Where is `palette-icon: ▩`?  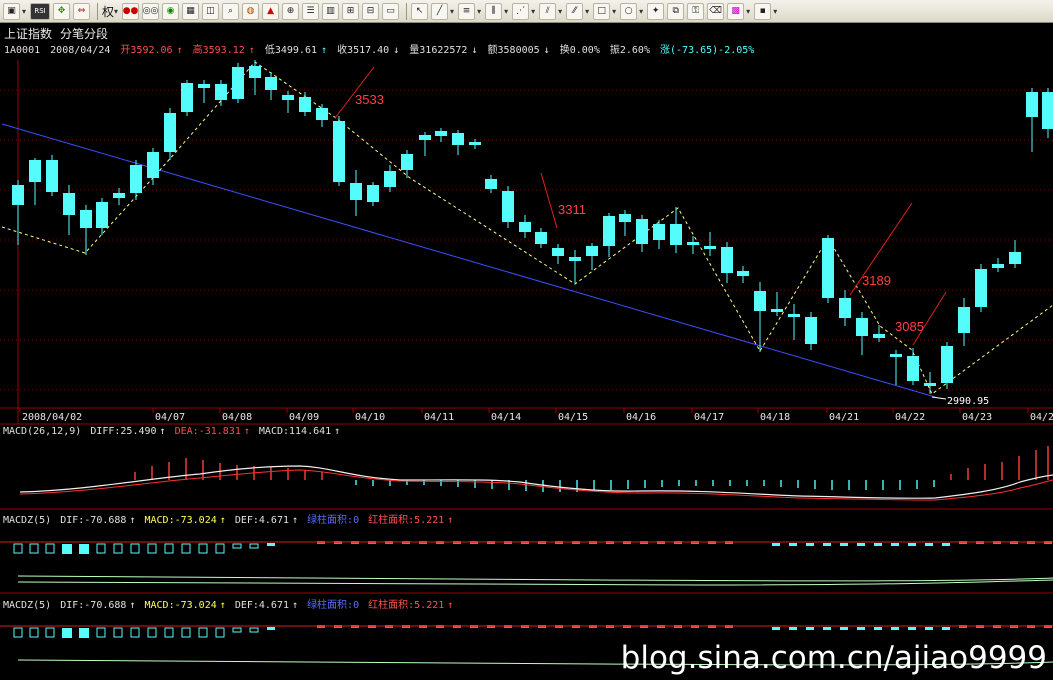 palette-icon: ▩ is located at coordinates (736, 11).